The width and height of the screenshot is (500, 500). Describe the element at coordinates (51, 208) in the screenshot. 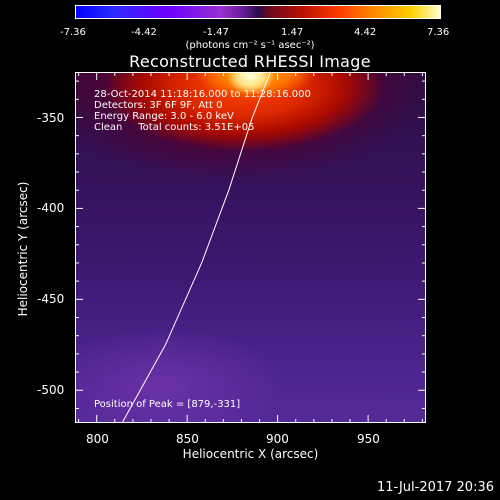

I see `y-tick-label: -400` at that location.